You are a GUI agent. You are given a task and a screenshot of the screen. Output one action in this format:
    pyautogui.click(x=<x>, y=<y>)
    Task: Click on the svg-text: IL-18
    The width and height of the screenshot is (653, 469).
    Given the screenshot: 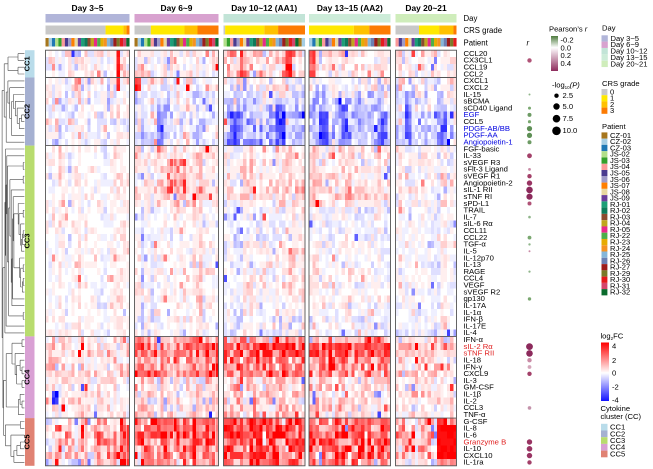 What is the action you would take?
    pyautogui.click(x=473, y=360)
    